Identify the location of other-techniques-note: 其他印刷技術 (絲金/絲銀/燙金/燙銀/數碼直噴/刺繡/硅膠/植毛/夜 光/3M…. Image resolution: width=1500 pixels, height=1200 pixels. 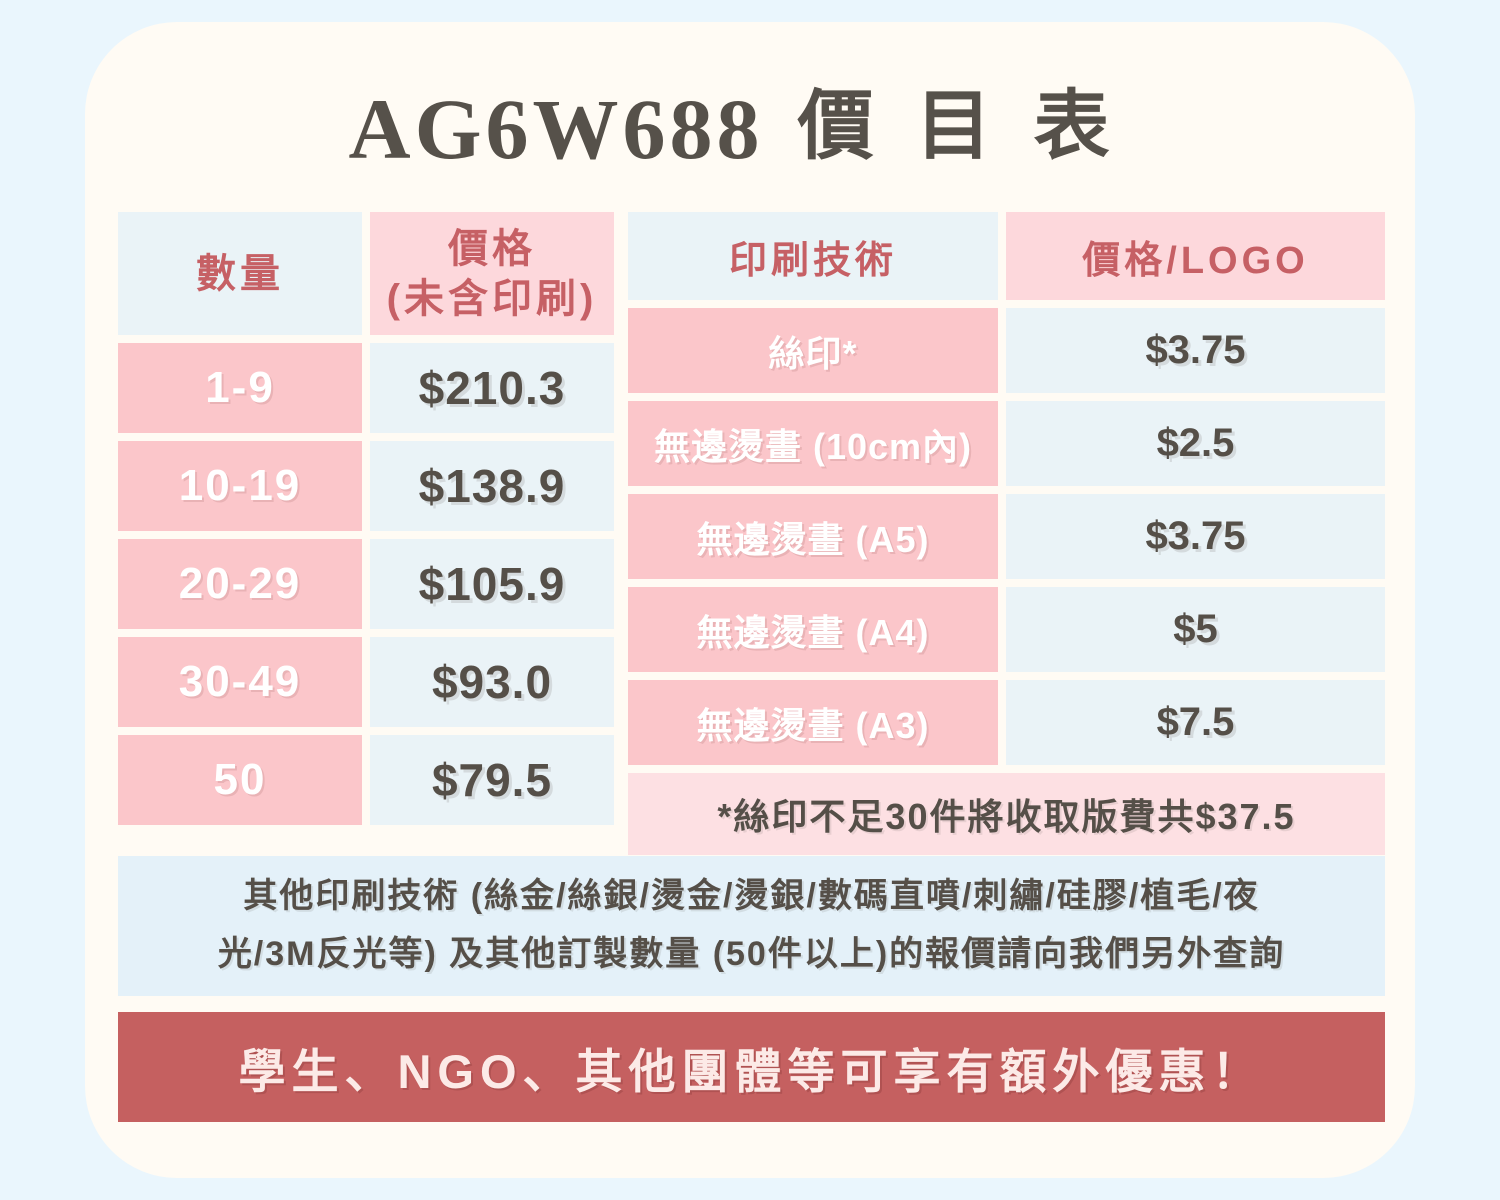
(751, 926).